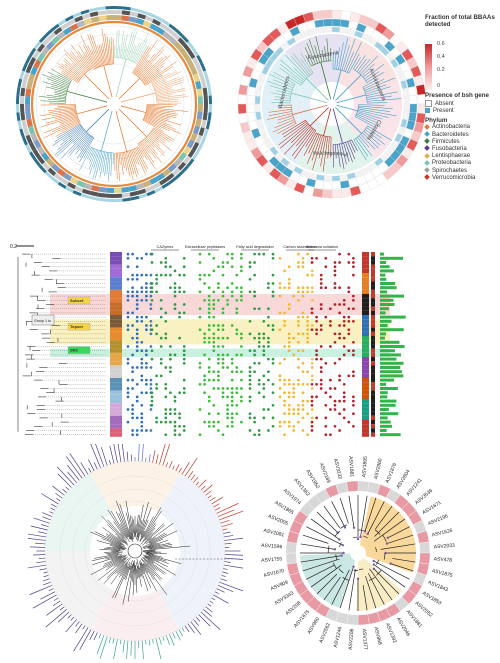 This screenshot has height=663, width=500. I want to click on fraction-gradient-bar, so click(428, 67).